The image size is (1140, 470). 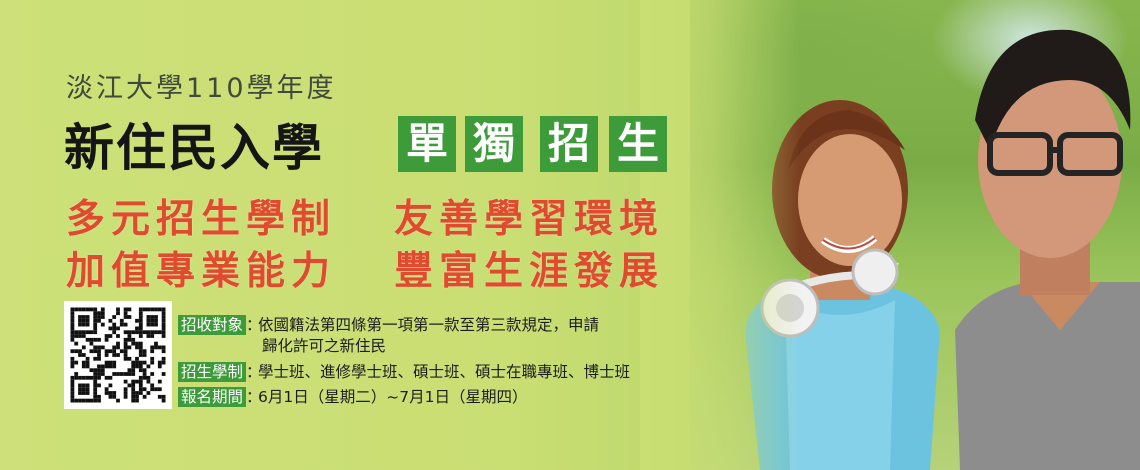 I want to click on slogan-2: 友善學習環境, so click(x=529, y=219).